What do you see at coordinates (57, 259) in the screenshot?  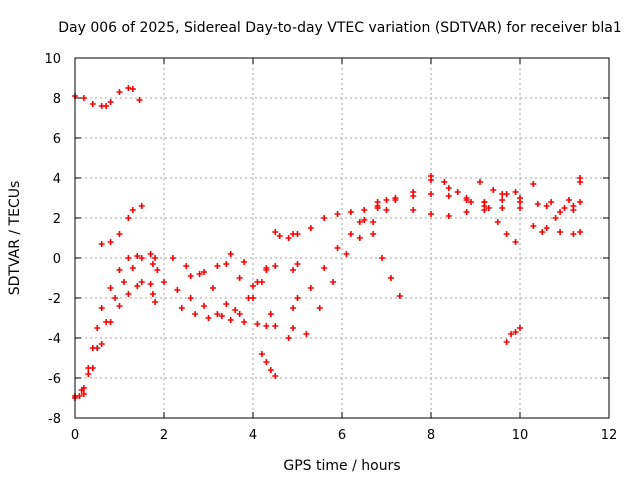 I see `y-tick-label: 0` at bounding box center [57, 259].